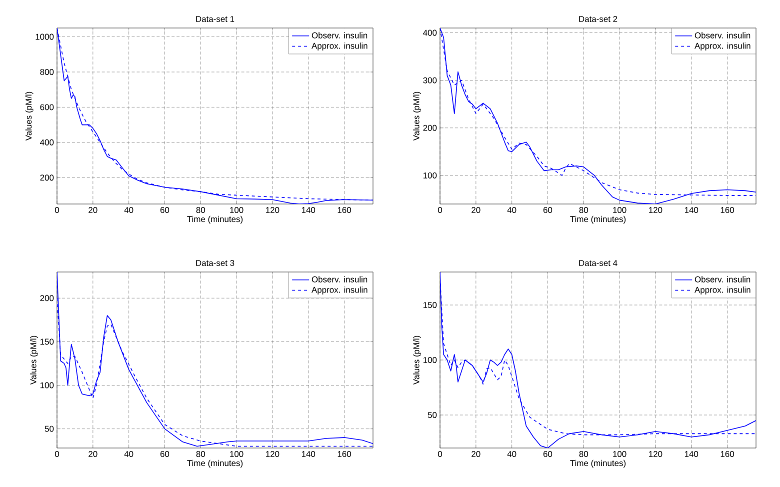 This screenshot has height=487, width=780. What do you see at coordinates (45, 37) in the screenshot?
I see `y-tick-label: 1000` at bounding box center [45, 37].